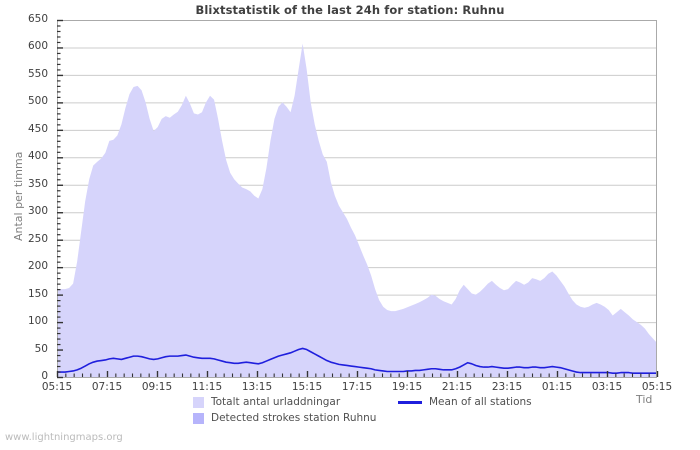 The height and width of the screenshot is (450, 700). What do you see at coordinates (276, 402) in the screenshot?
I see `legend-label: Totalt antal urladdningar` at bounding box center [276, 402].